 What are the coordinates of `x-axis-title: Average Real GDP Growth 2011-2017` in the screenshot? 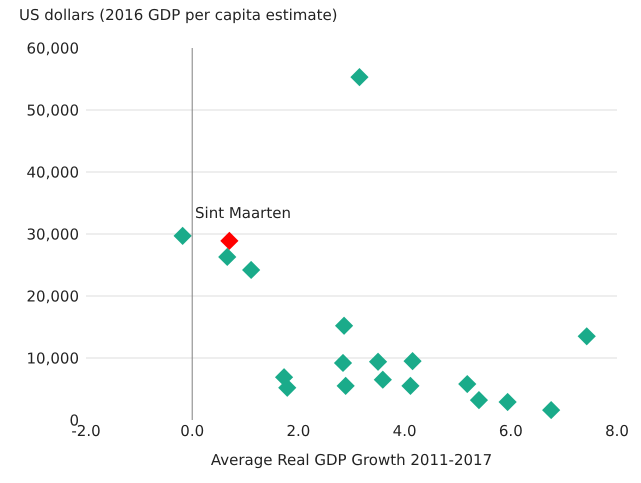 It's located at (351, 460).